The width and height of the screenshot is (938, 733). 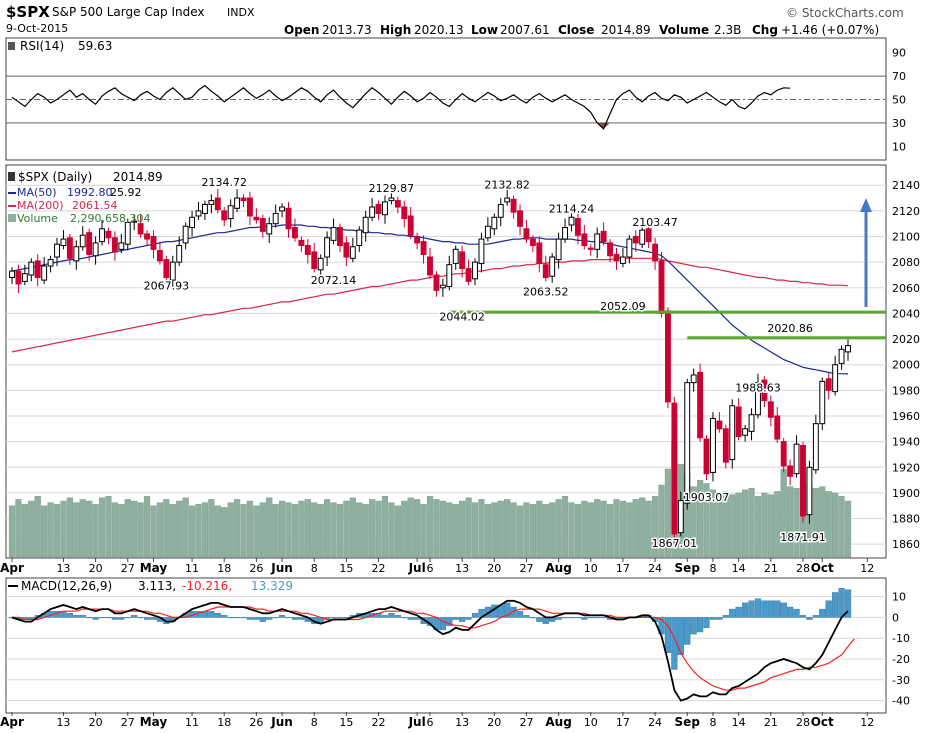 What do you see at coordinates (379, 568) in the screenshot?
I see `x-tick-label: 22` at bounding box center [379, 568].